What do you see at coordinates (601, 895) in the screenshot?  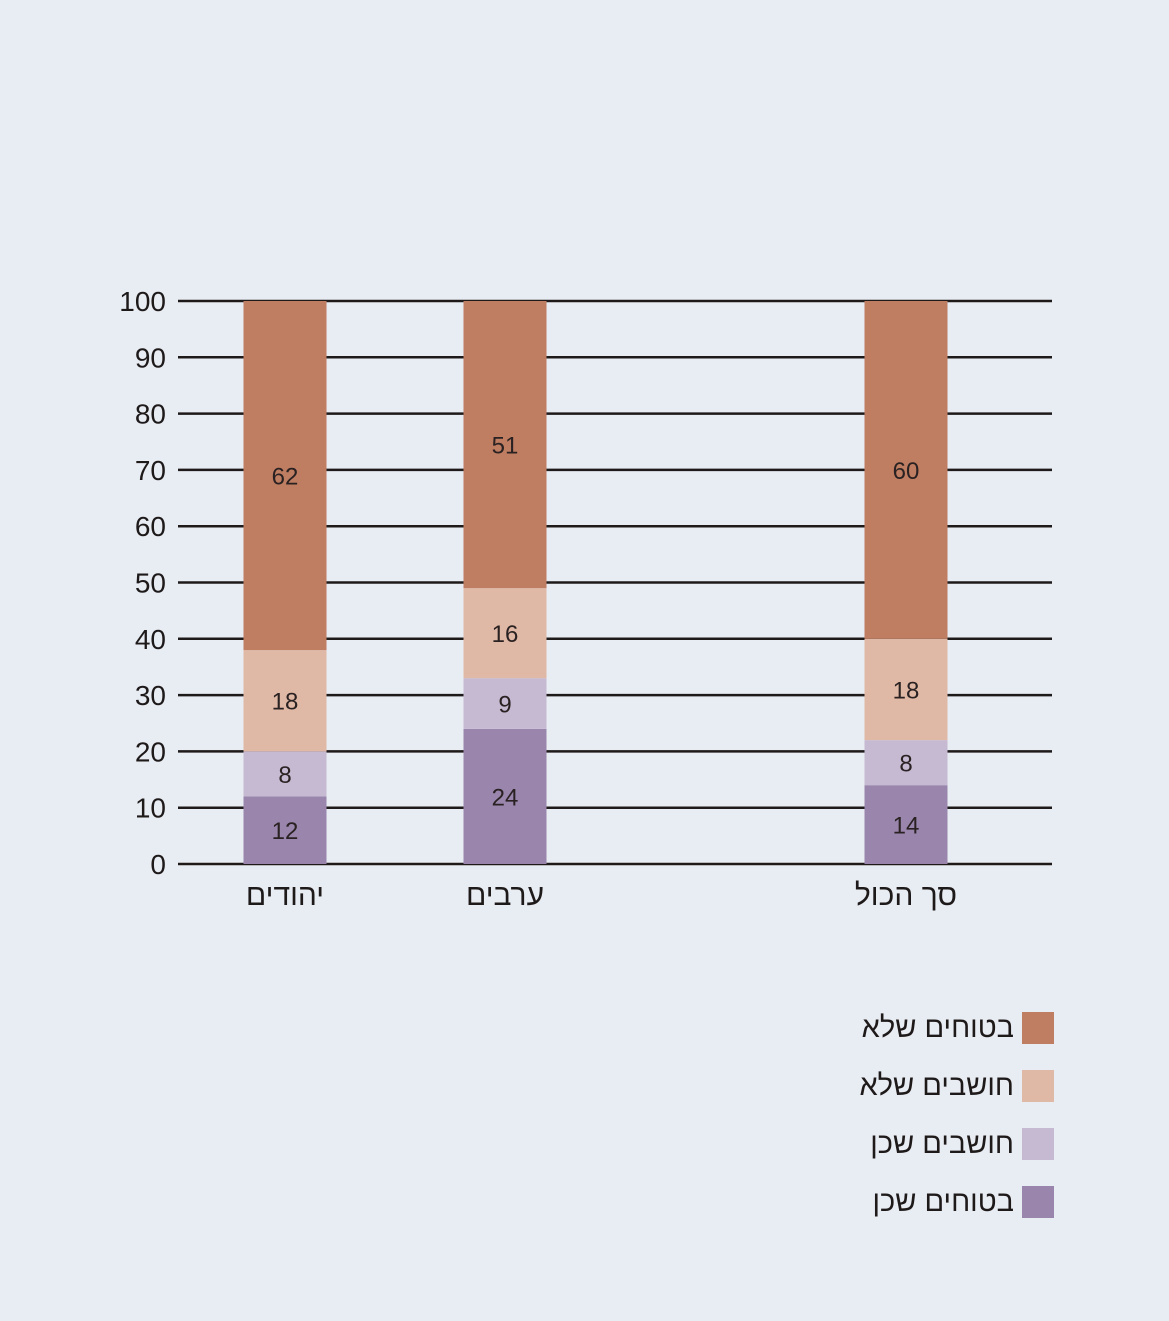 I see `category-labels: יהודים ערבים סך הכול` at bounding box center [601, 895].